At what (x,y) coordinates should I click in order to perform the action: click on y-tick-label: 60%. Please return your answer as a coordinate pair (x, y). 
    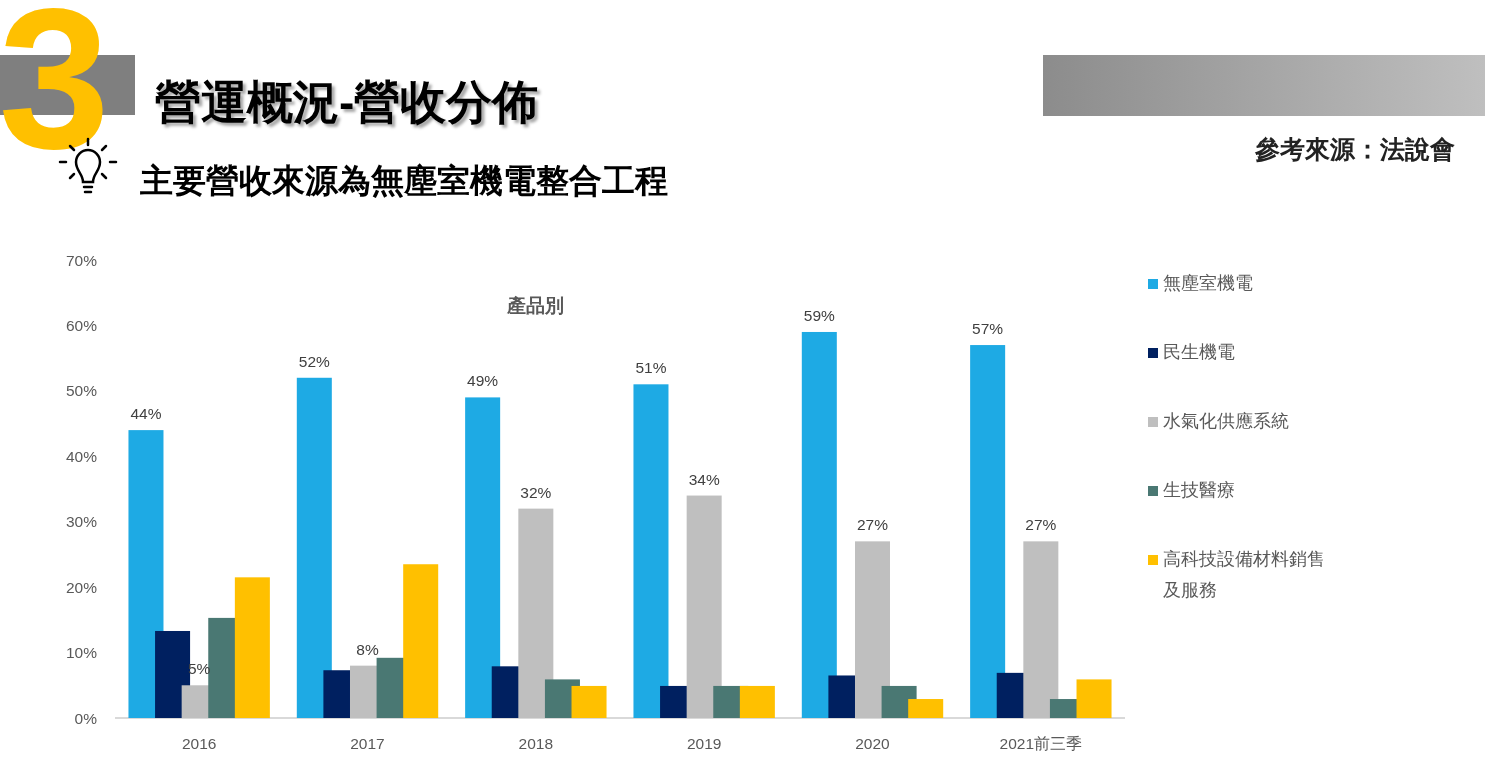
    Looking at the image, I should click on (81, 325).